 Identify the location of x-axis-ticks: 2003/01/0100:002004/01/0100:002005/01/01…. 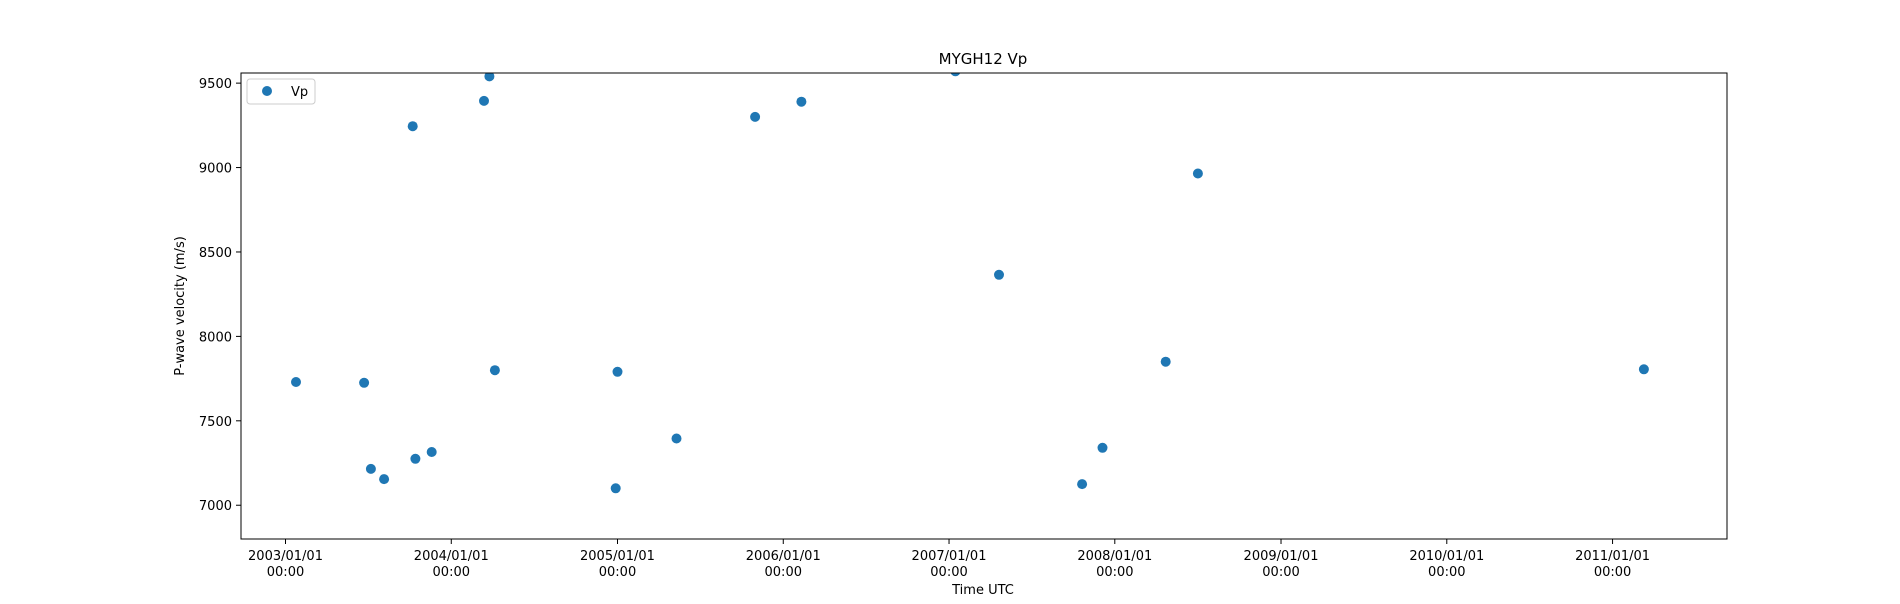
(949, 559).